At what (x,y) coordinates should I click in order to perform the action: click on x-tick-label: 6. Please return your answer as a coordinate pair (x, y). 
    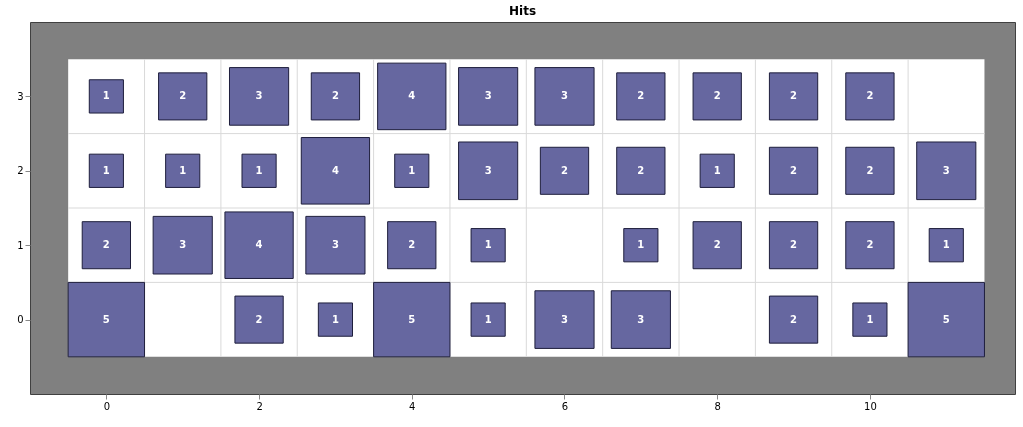
    Looking at the image, I should click on (565, 406).